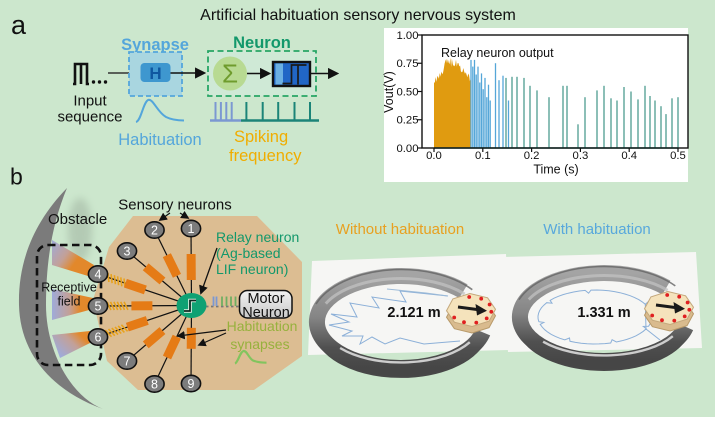  Describe the element at coordinates (532, 156) in the screenshot. I see `svg-text: 0.2` at that location.